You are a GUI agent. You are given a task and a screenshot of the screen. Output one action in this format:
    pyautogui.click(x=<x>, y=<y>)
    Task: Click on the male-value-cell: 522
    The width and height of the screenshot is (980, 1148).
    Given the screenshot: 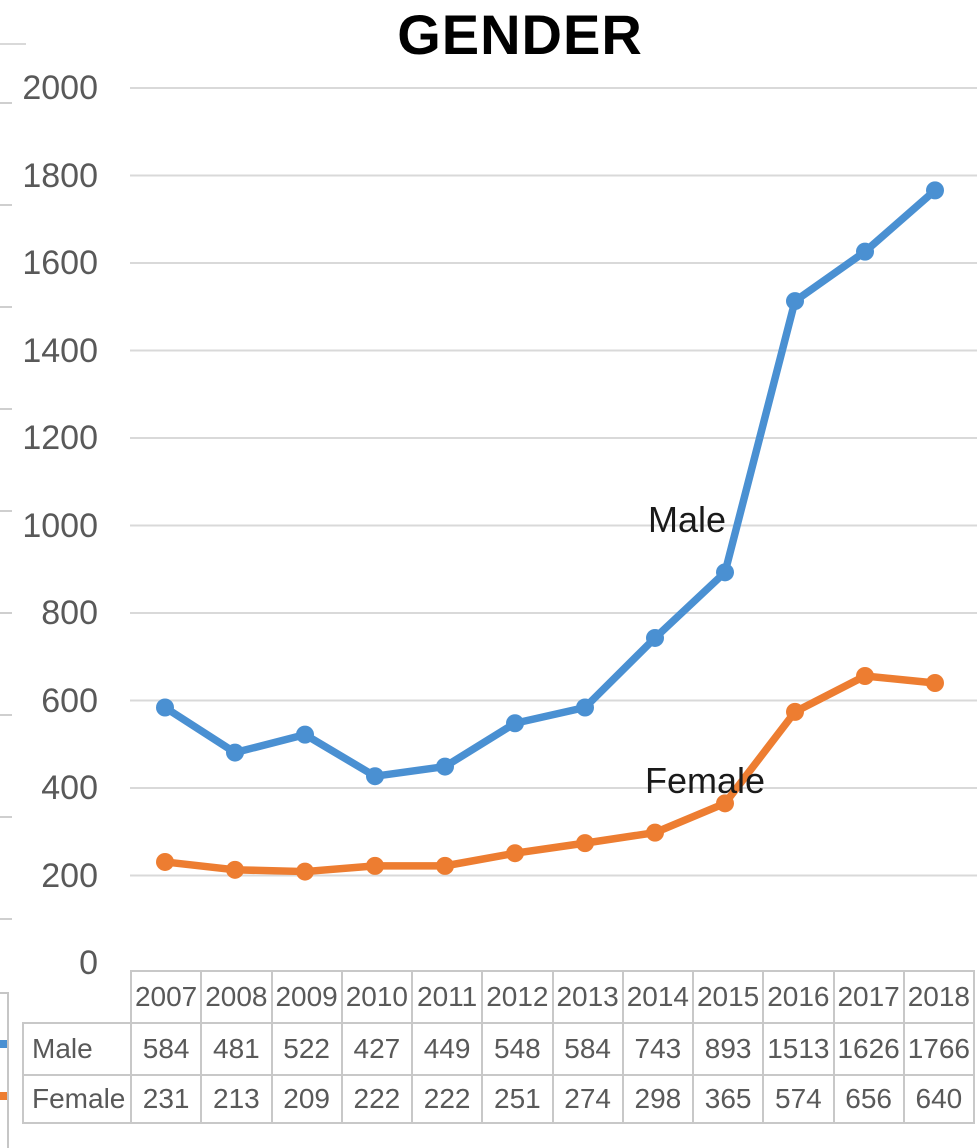 What is the action you would take?
    pyautogui.click(x=306, y=1049)
    